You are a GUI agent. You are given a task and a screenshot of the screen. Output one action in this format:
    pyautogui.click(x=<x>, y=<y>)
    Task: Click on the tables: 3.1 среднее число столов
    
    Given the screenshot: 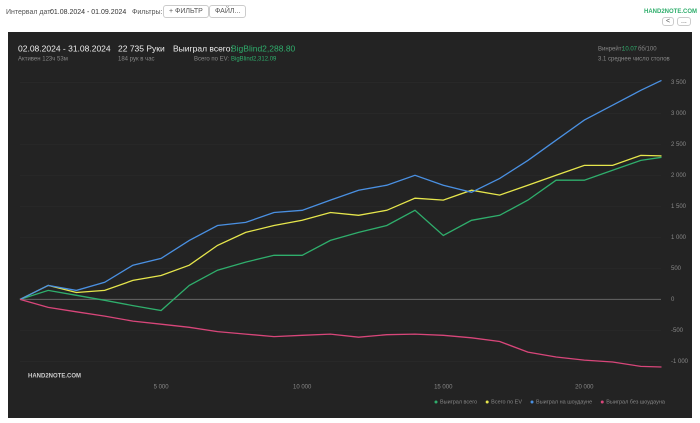 What is the action you would take?
    pyautogui.click(x=634, y=60)
    